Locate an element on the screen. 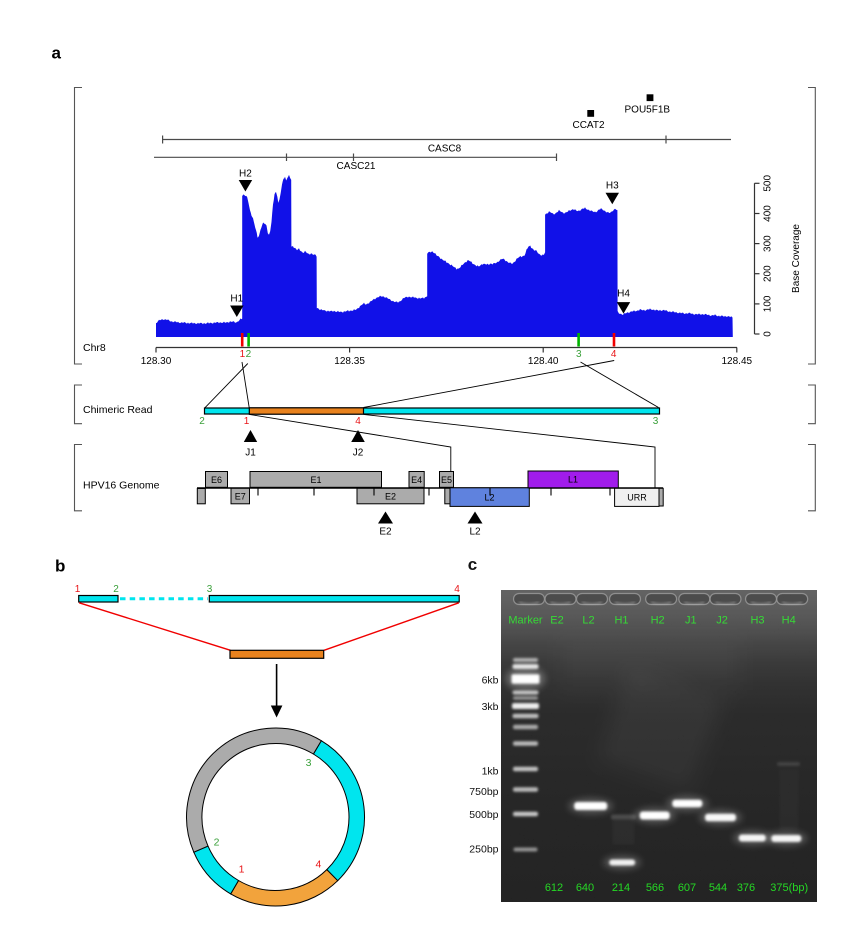  svg-text: E5 is located at coordinates (446, 480).